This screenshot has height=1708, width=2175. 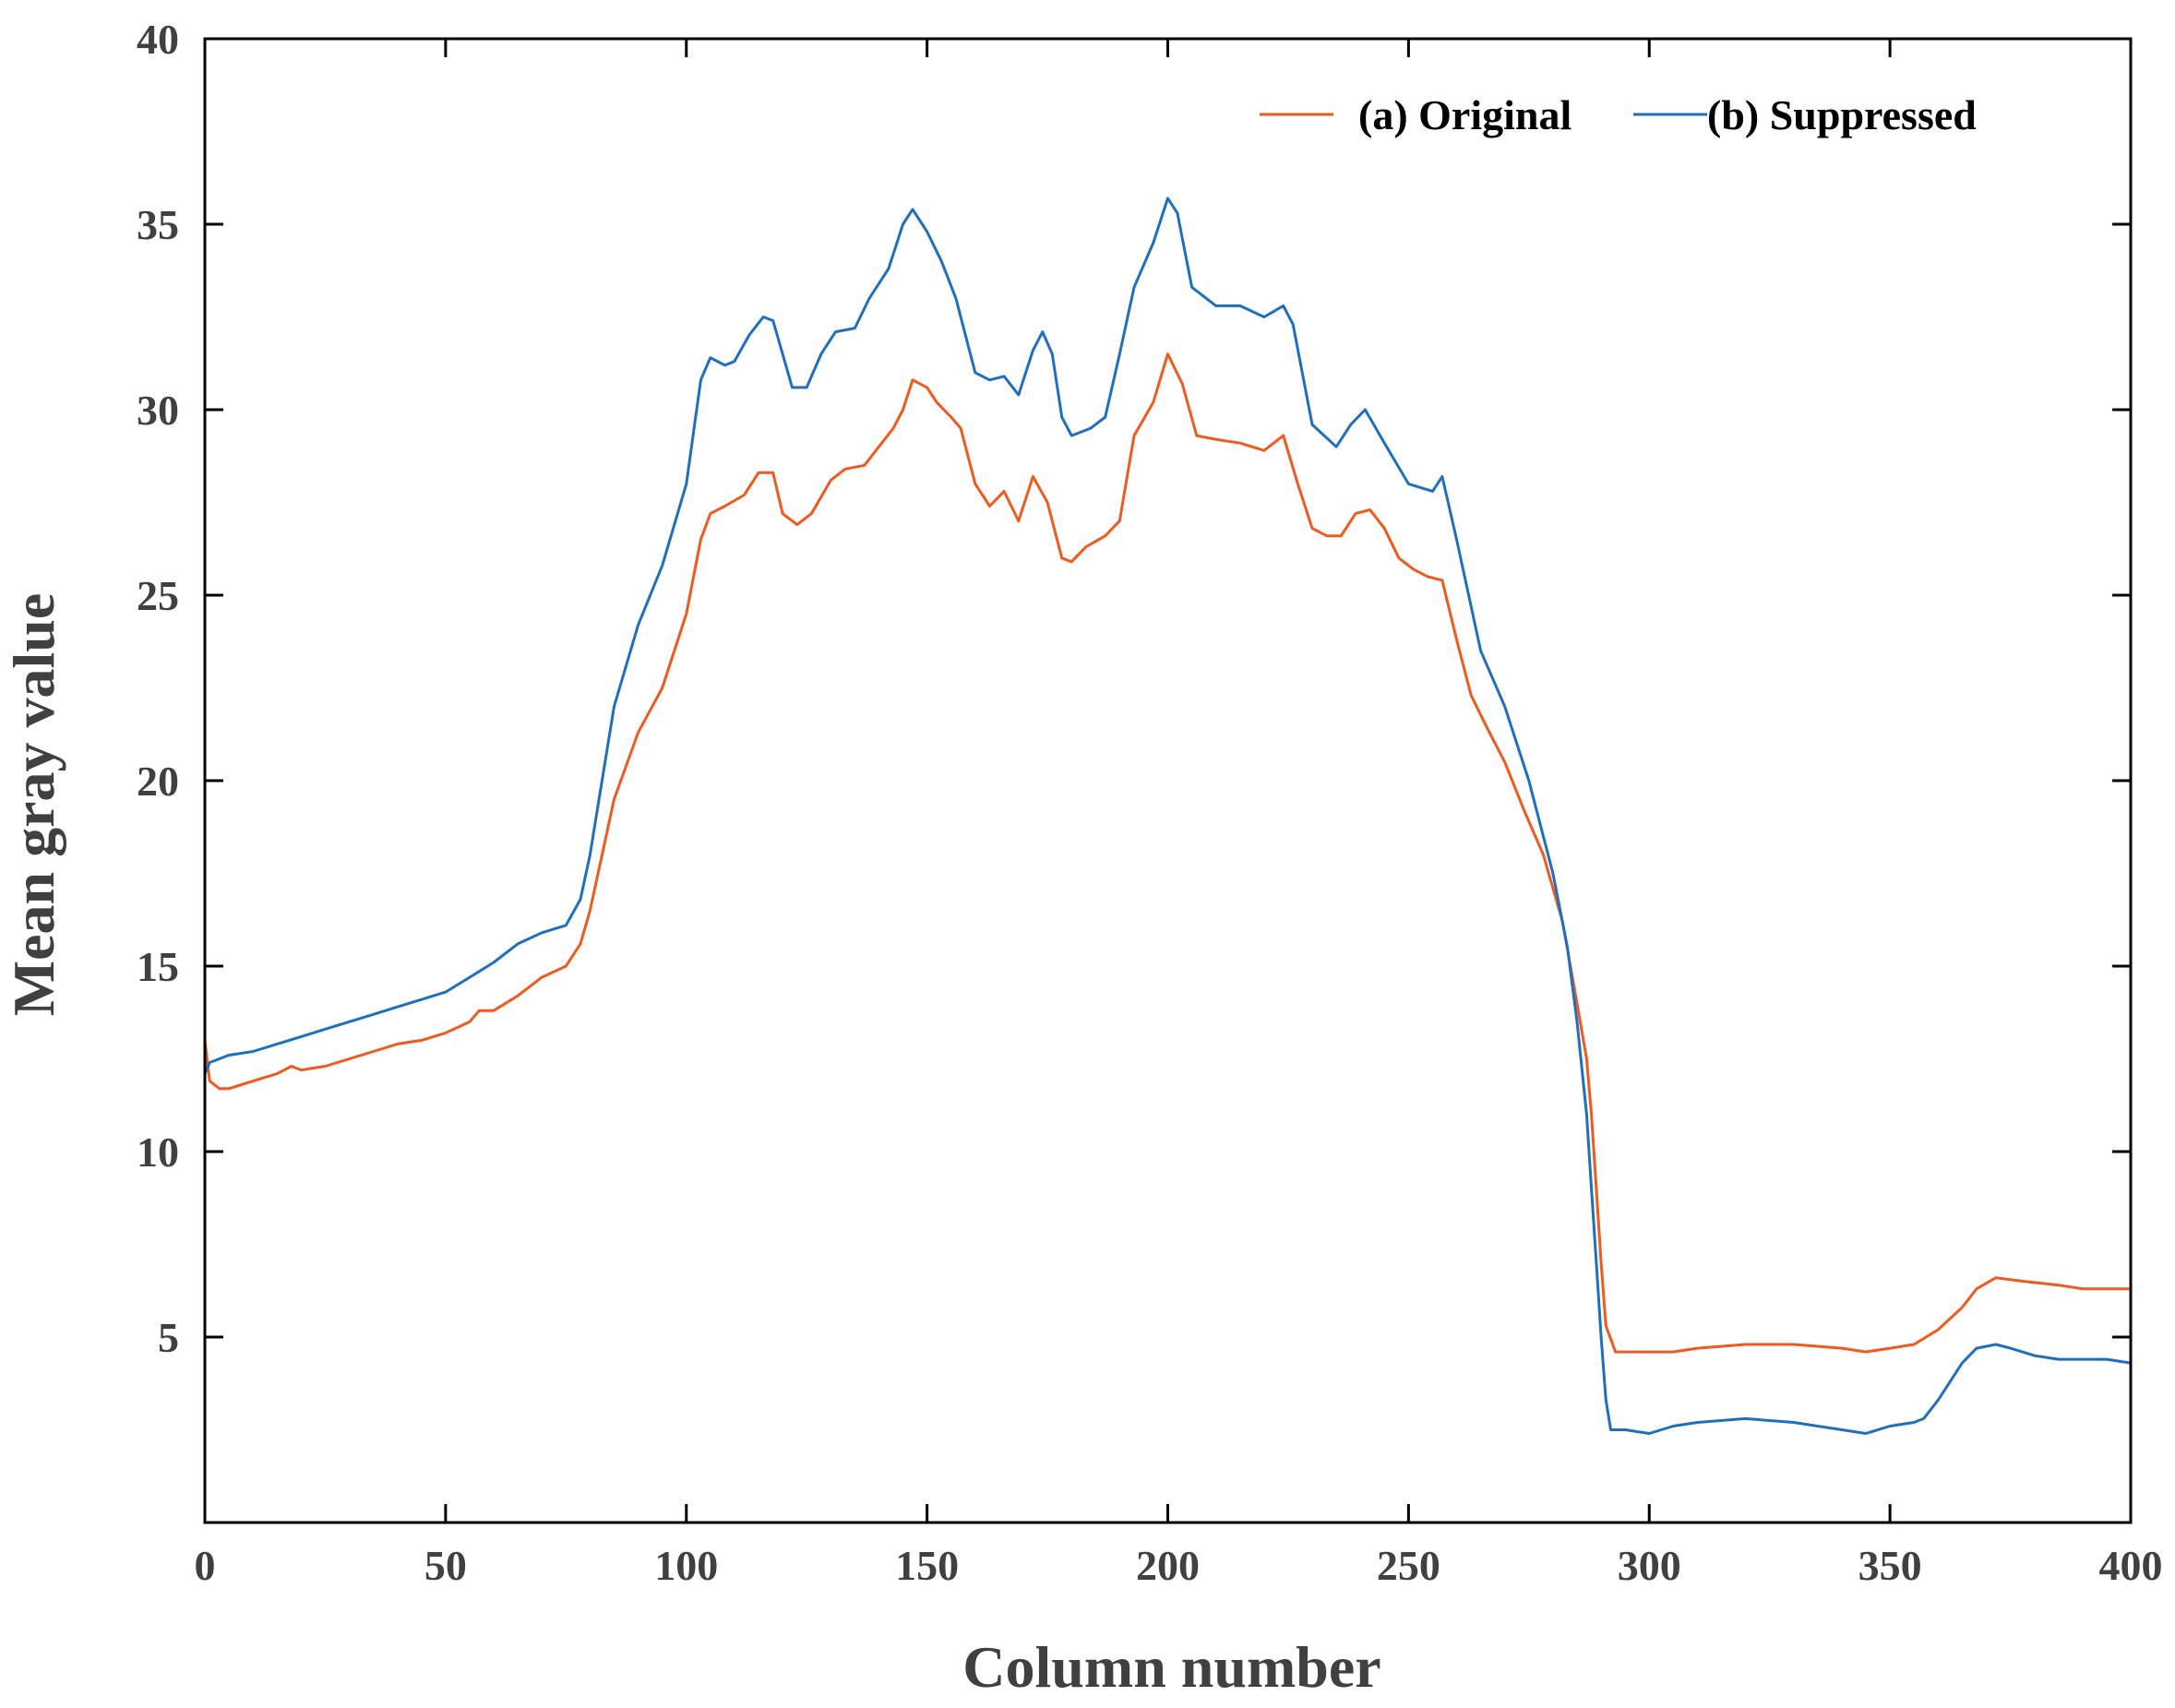 What do you see at coordinates (168, 1337) in the screenshot?
I see `y-tick-label: 5` at bounding box center [168, 1337].